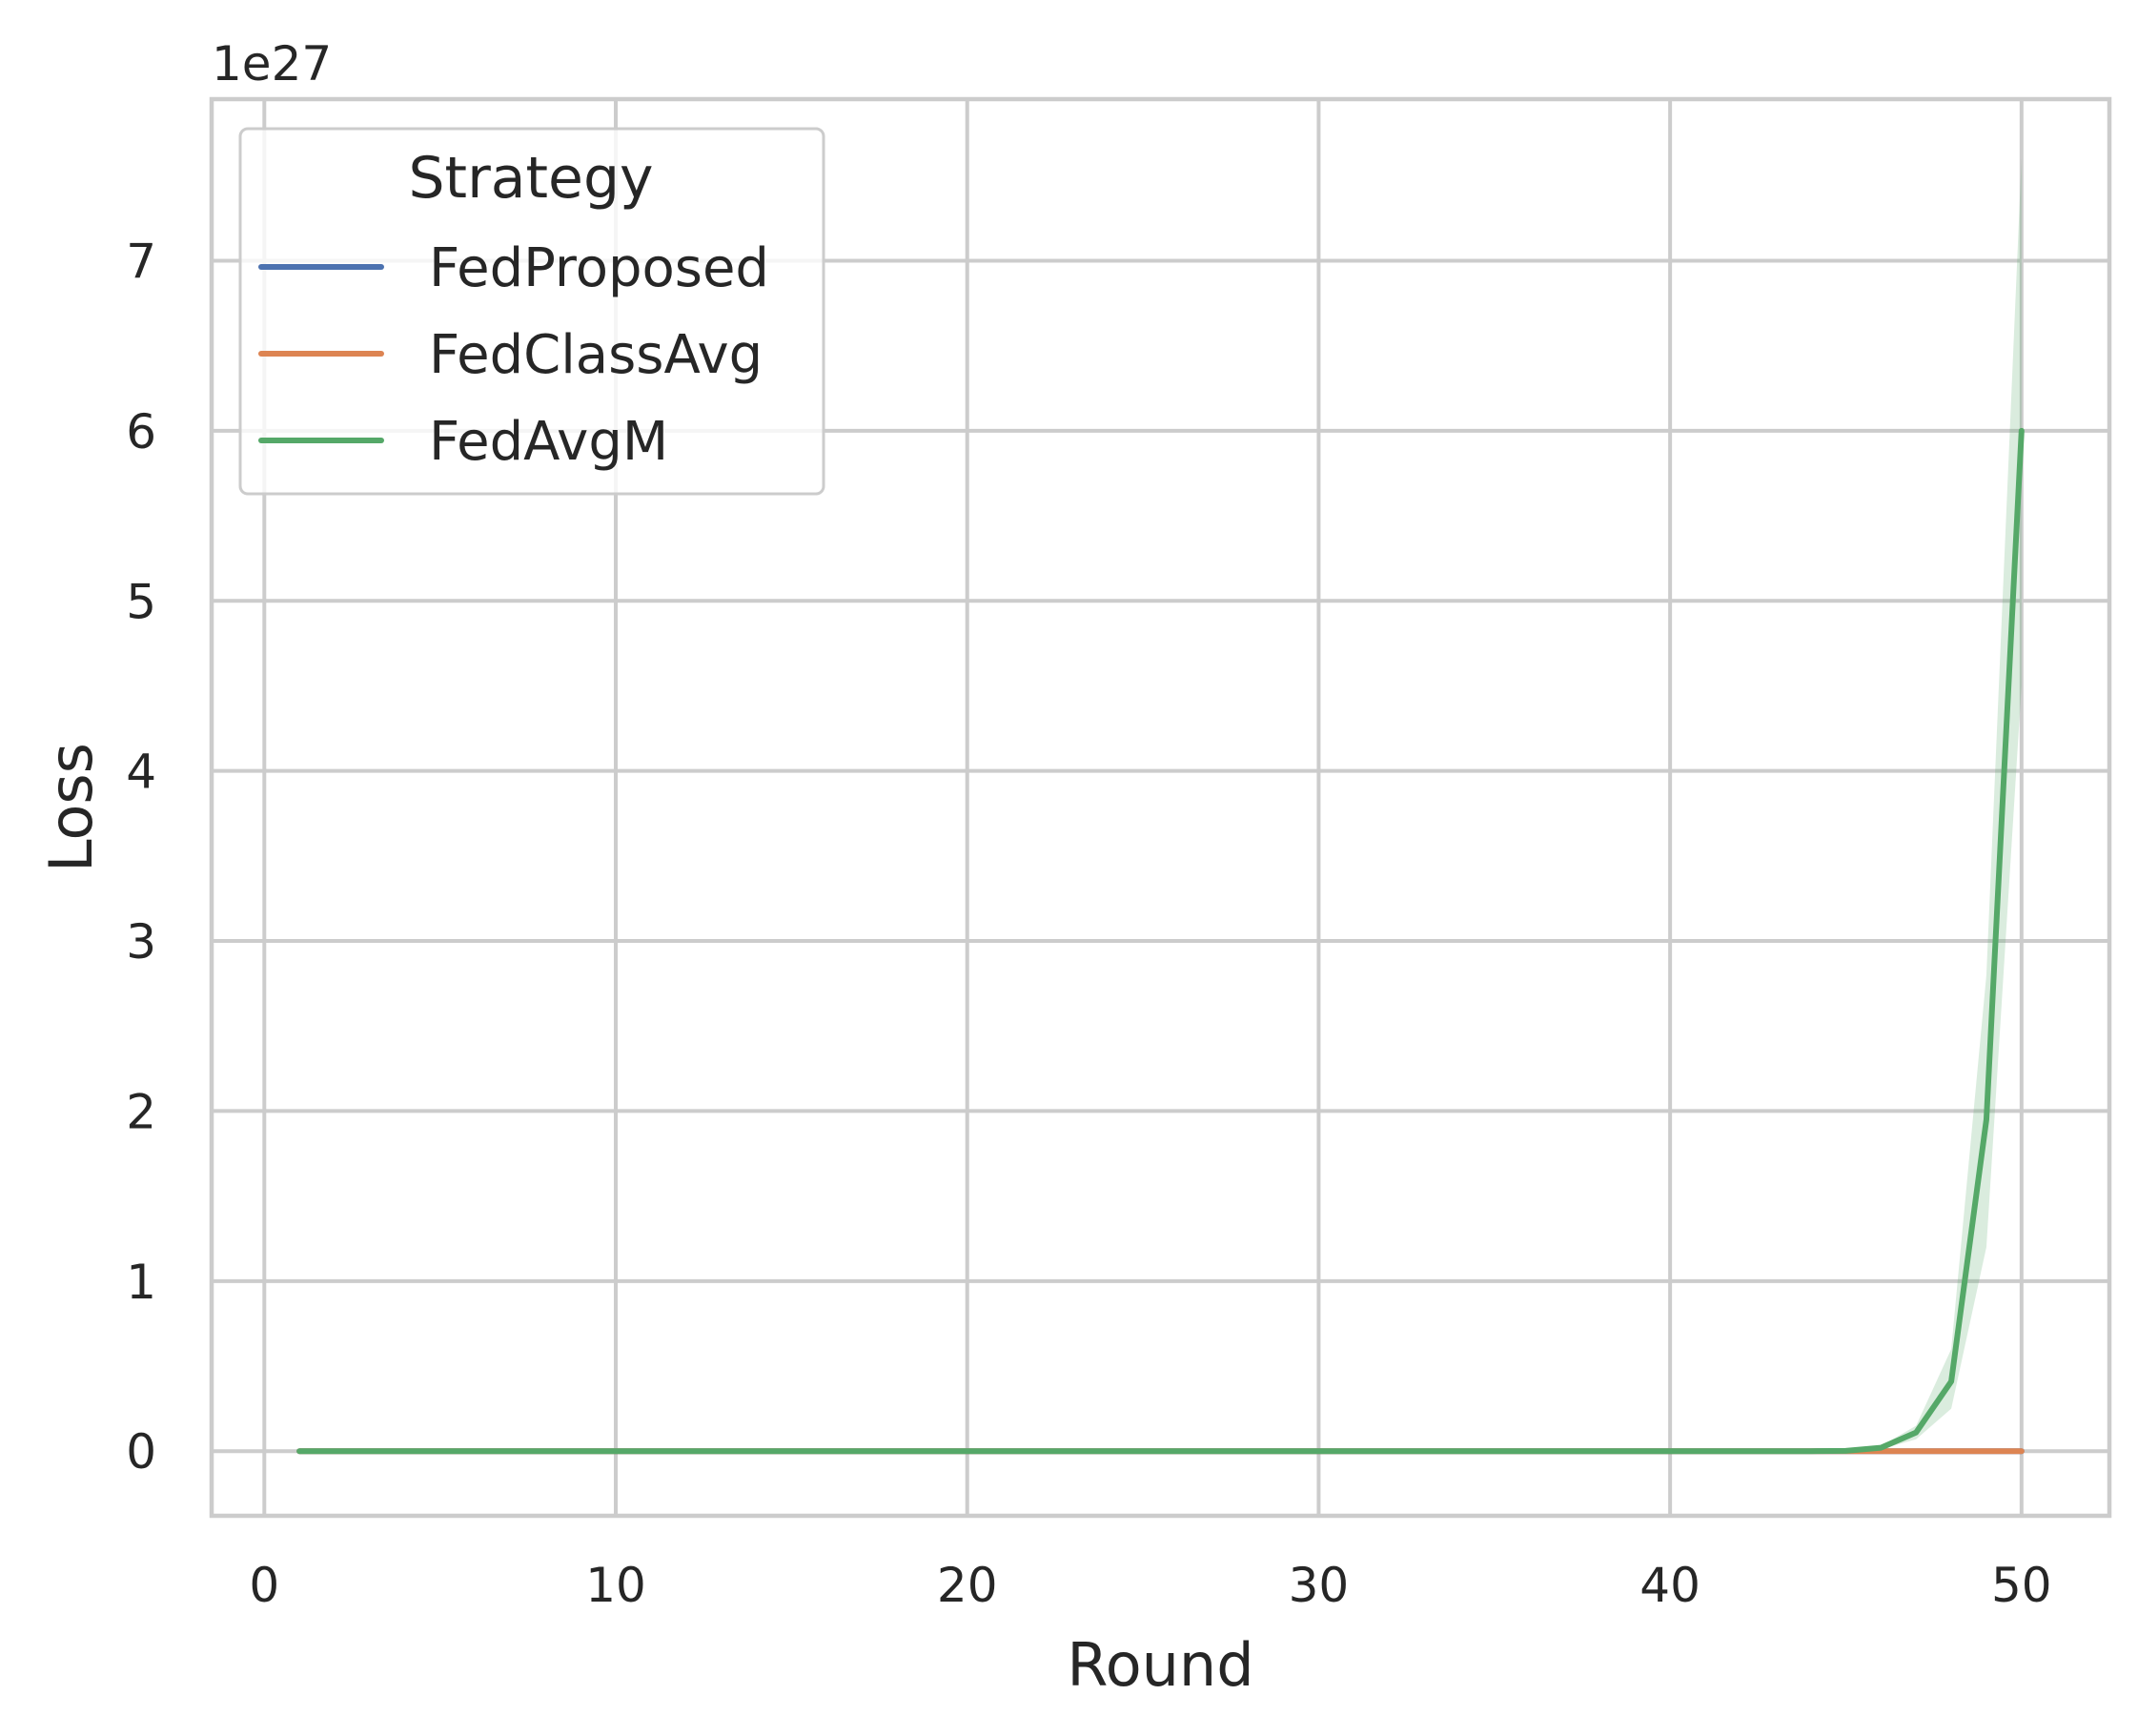  Describe the element at coordinates (599, 268) in the screenshot. I see `legend-label-fedproposed: FedProposed` at that location.